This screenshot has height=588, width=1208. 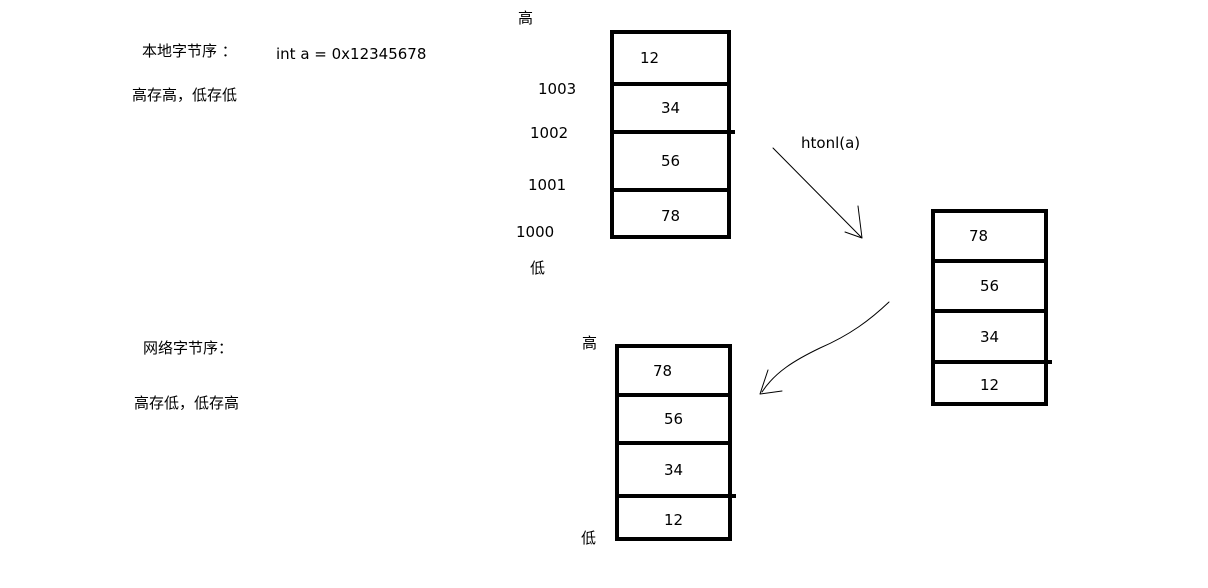 I want to click on int-declaration: int a = 0x12345678, so click(x=351, y=54).